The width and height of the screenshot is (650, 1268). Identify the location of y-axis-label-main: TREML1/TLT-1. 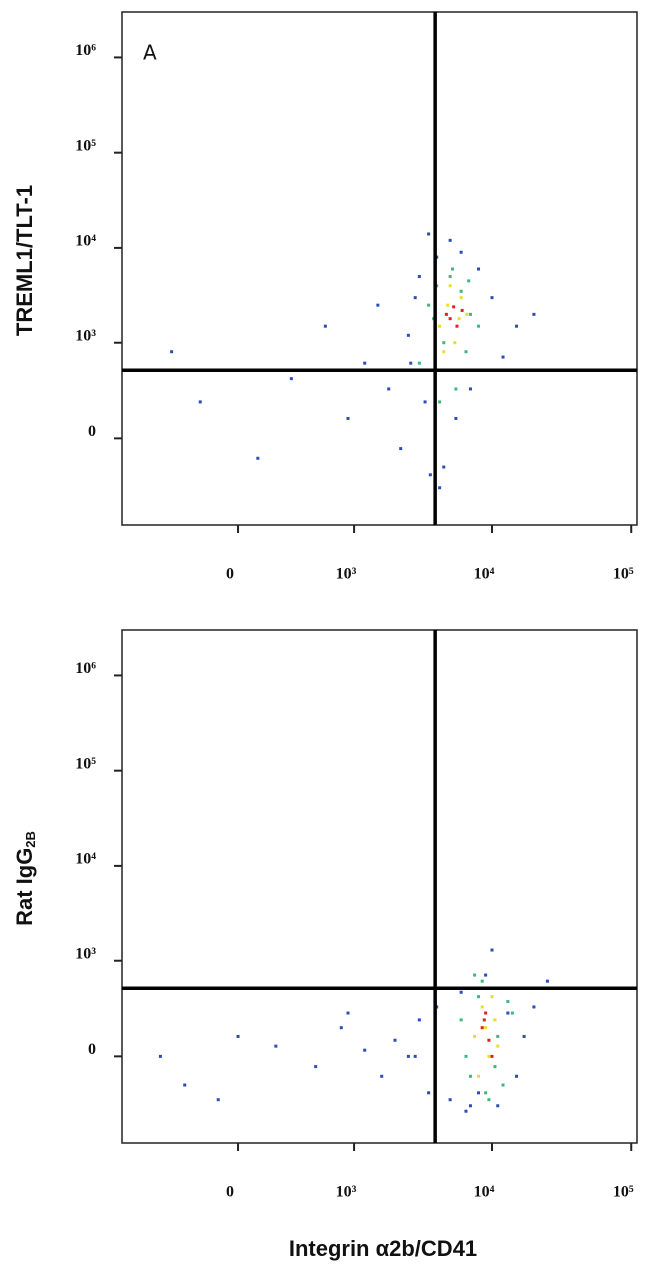
(24, 260).